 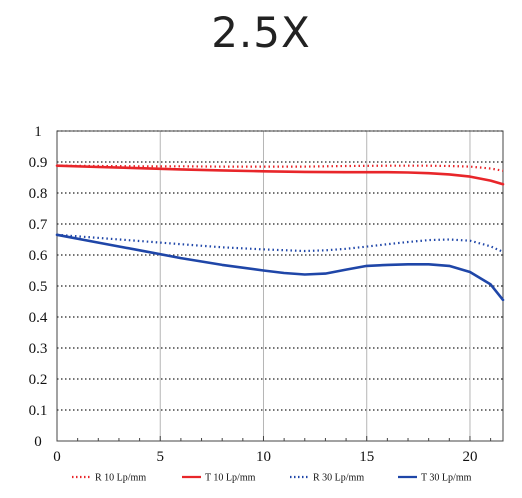 What do you see at coordinates (38, 163) in the screenshot?
I see `y-tick-label: 0.9` at bounding box center [38, 163].